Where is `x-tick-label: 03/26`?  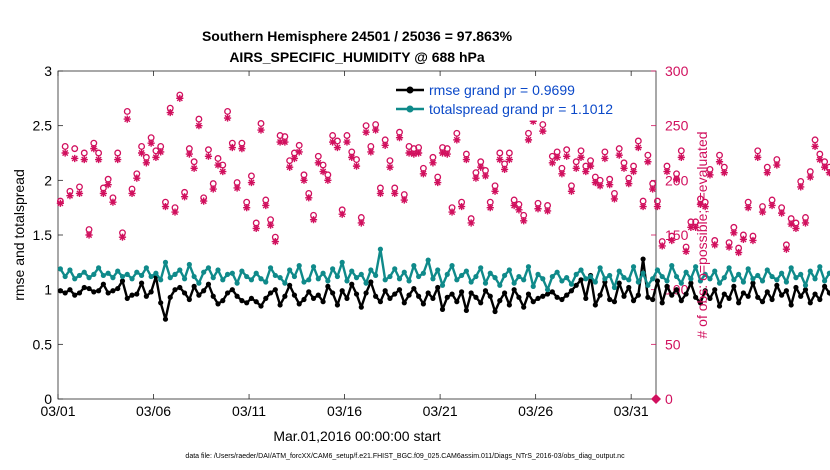 x-tick-label: 03/26 is located at coordinates (535, 411).